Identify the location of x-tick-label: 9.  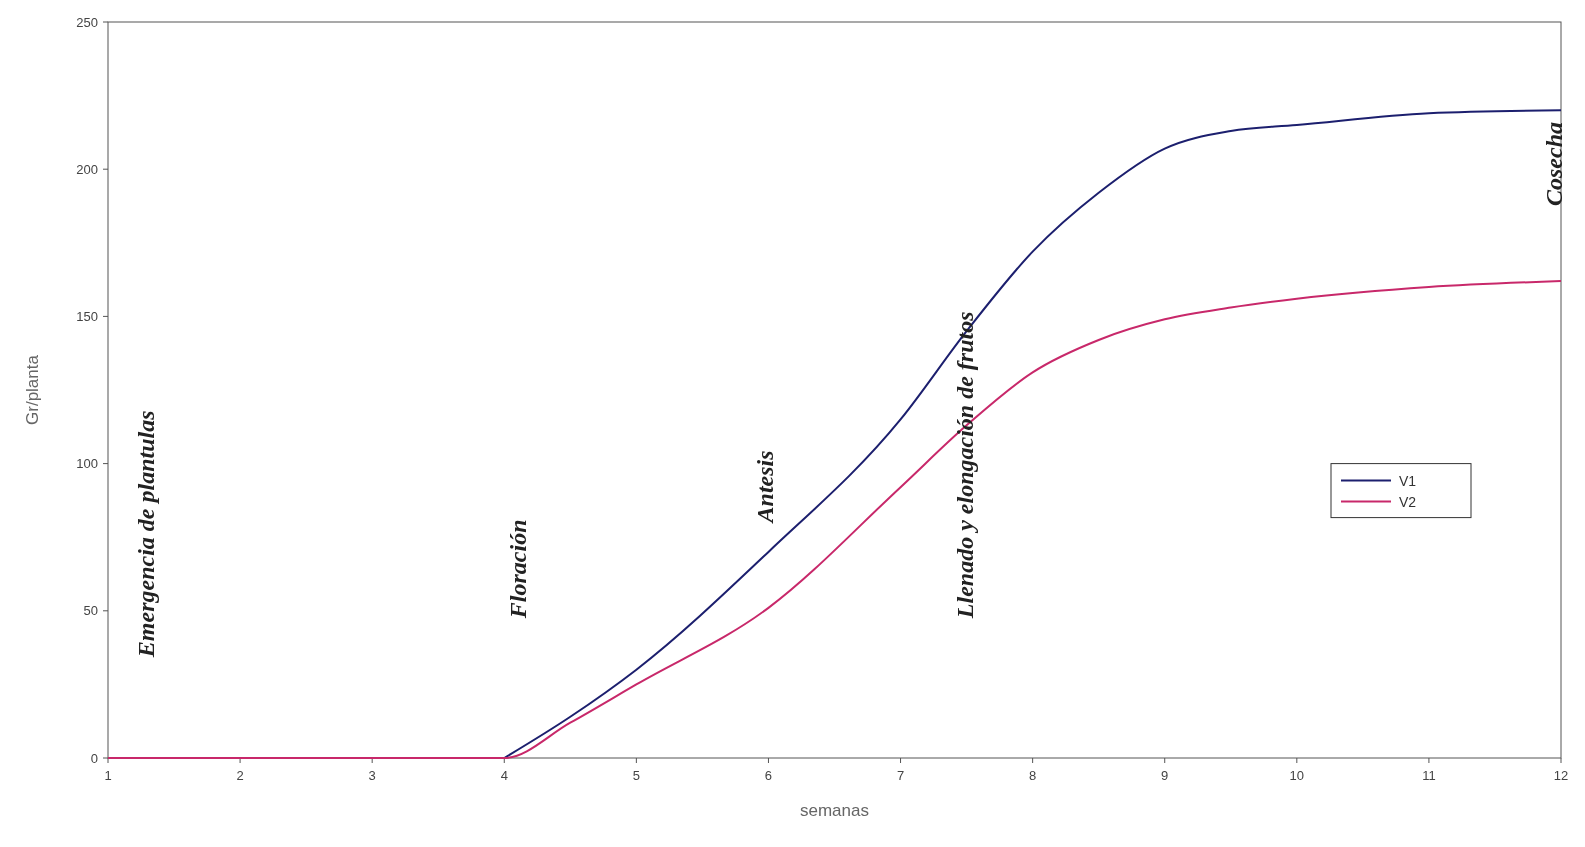
(1165, 775).